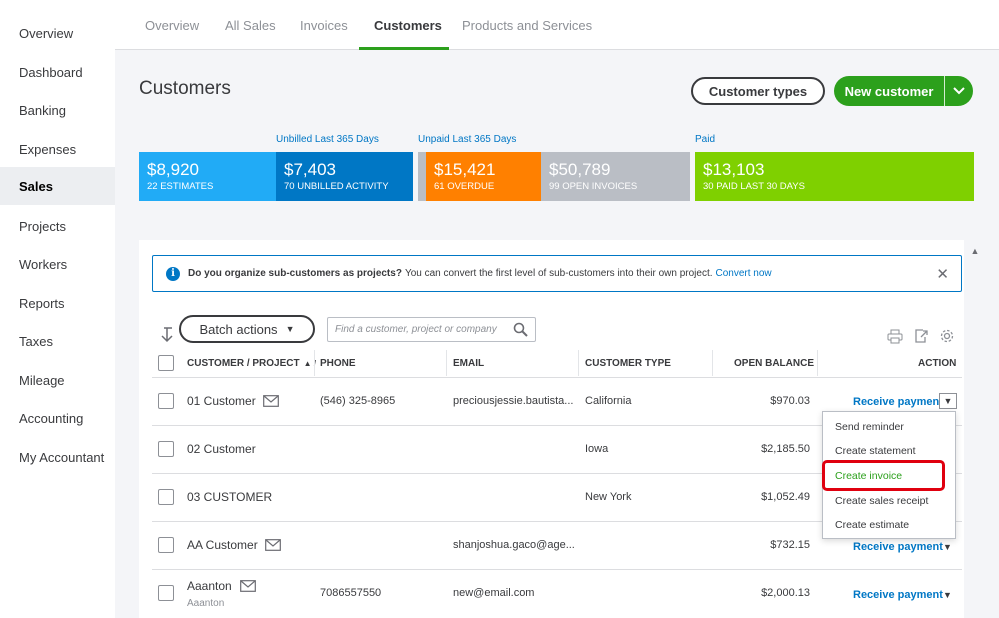 Image resolution: width=999 pixels, height=618 pixels. What do you see at coordinates (51, 72) in the screenshot?
I see `nav-item-dashboard: Dashboard` at bounding box center [51, 72].